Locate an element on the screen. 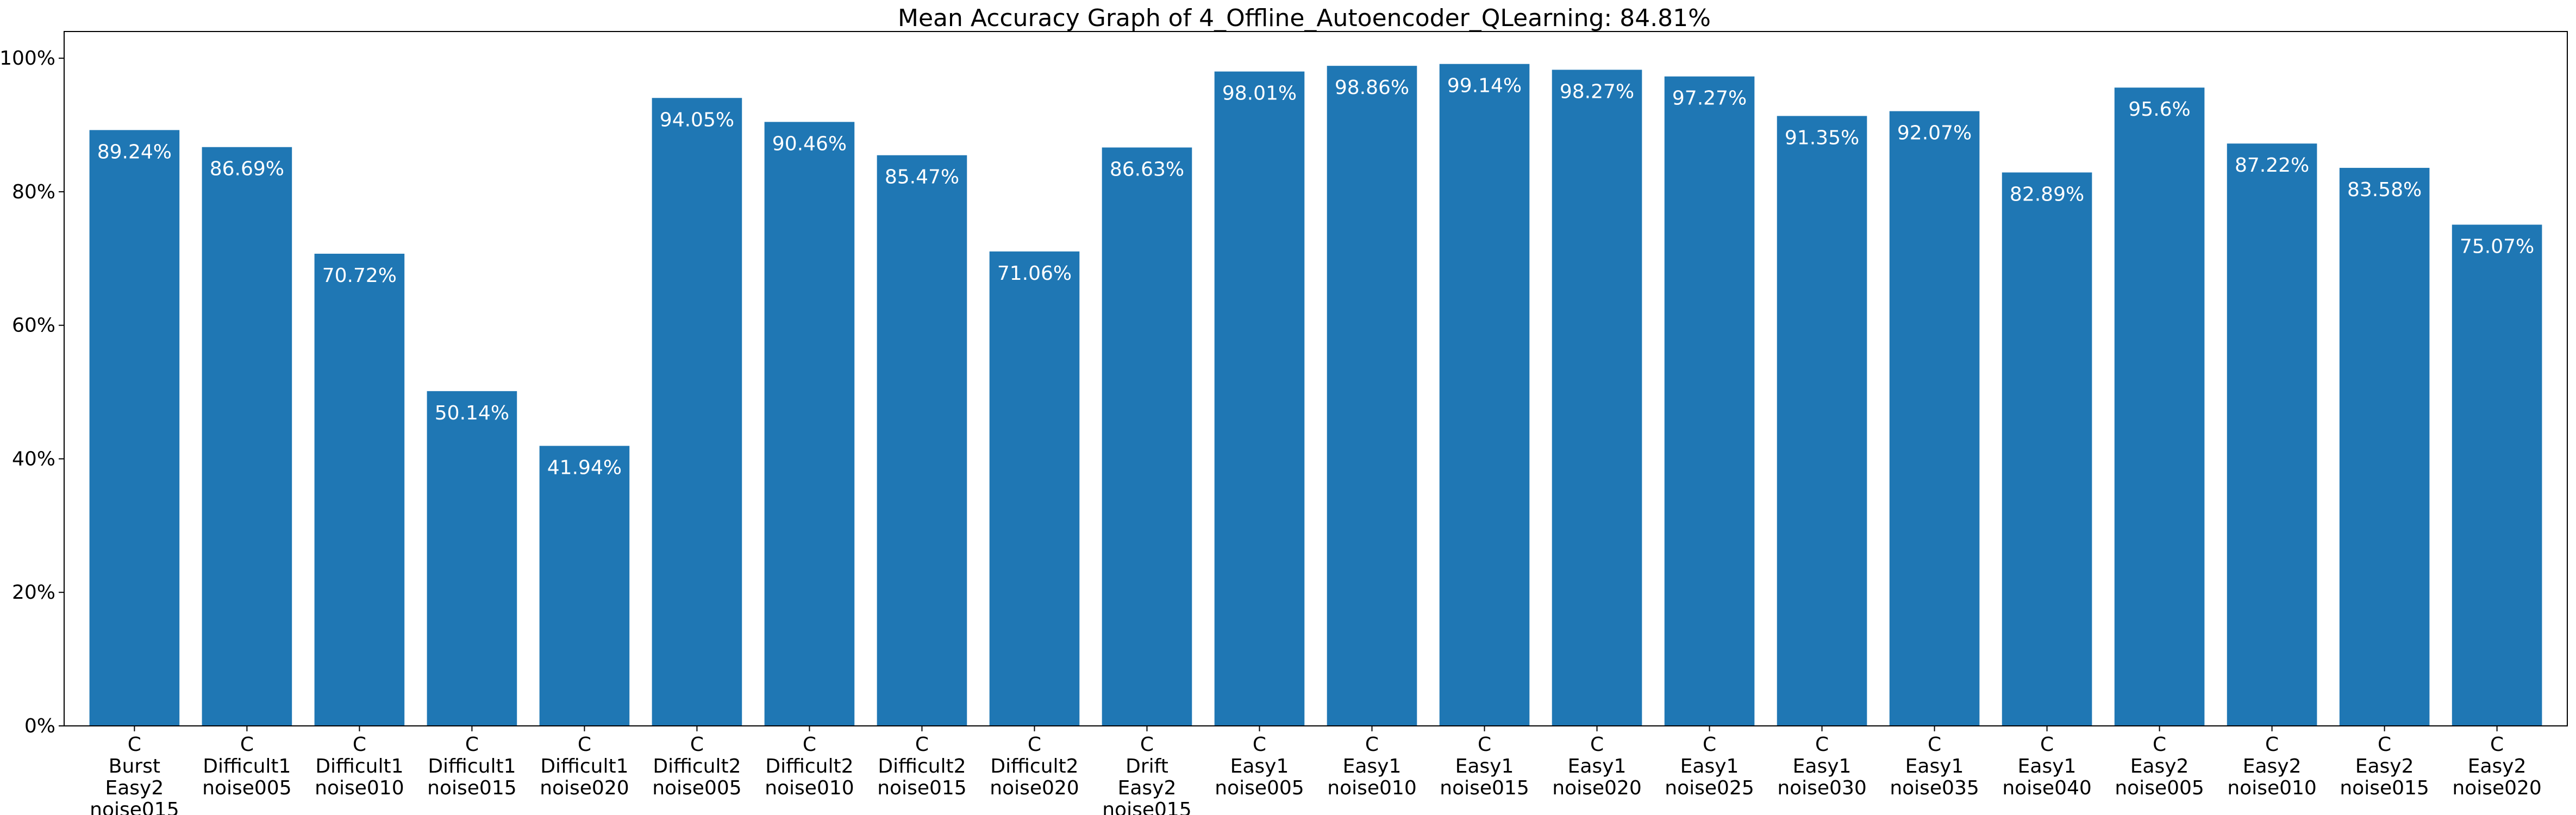 The width and height of the screenshot is (2576, 815). bar-value-label: 98.86% is located at coordinates (1372, 88).